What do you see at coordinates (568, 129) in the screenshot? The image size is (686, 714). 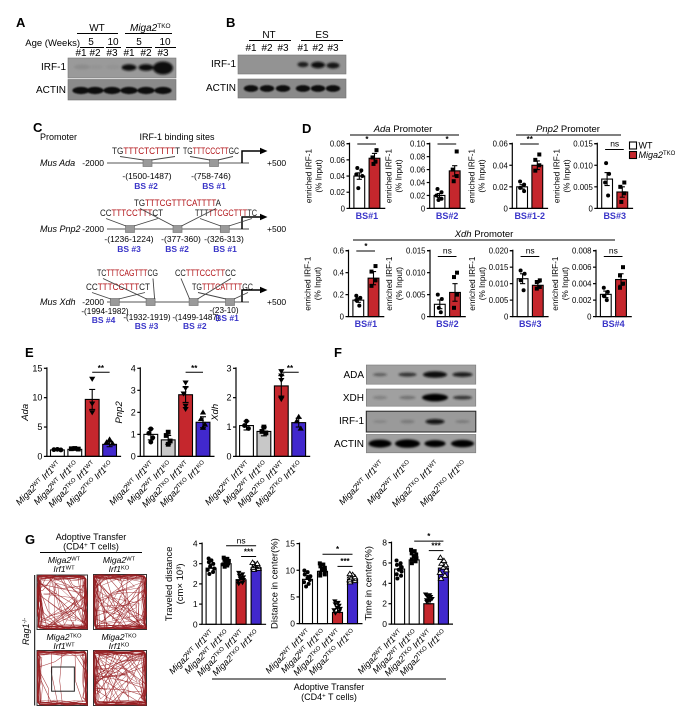 I see `svg-text: Pnp2 Promoter` at bounding box center [568, 129].